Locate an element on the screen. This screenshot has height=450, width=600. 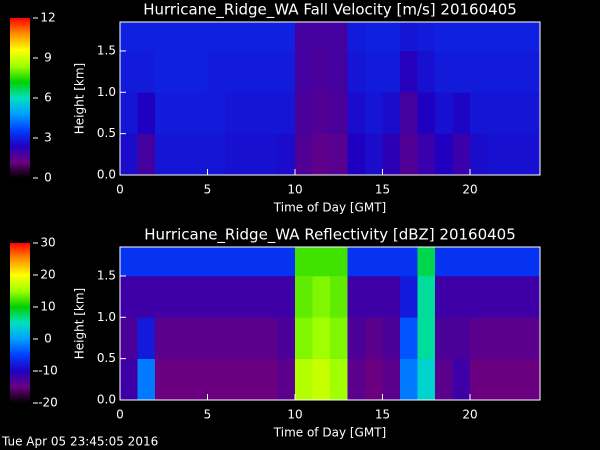
colorbar-tick-label: -20 is located at coordinates (48, 403).